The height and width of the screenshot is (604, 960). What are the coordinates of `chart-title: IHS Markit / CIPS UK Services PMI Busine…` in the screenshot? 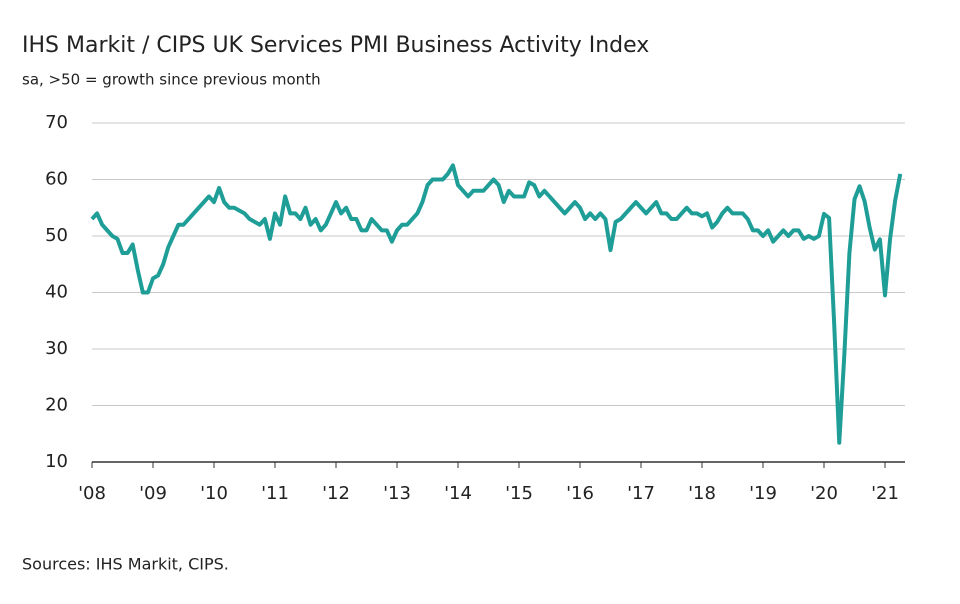 It's located at (335, 45).